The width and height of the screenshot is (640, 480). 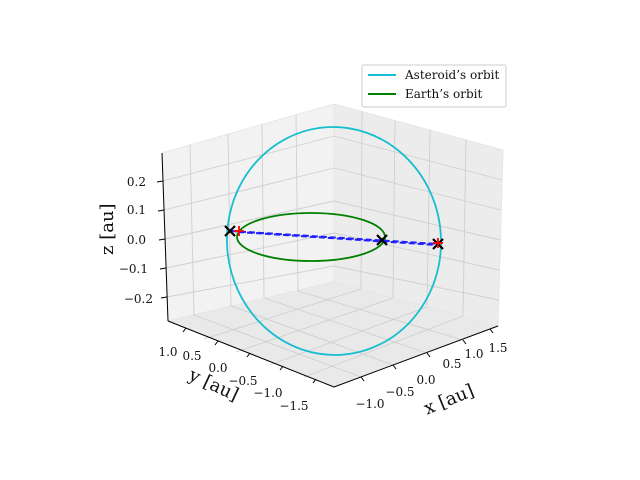 I want to click on y-tick-label: 0.5, so click(x=191, y=356).